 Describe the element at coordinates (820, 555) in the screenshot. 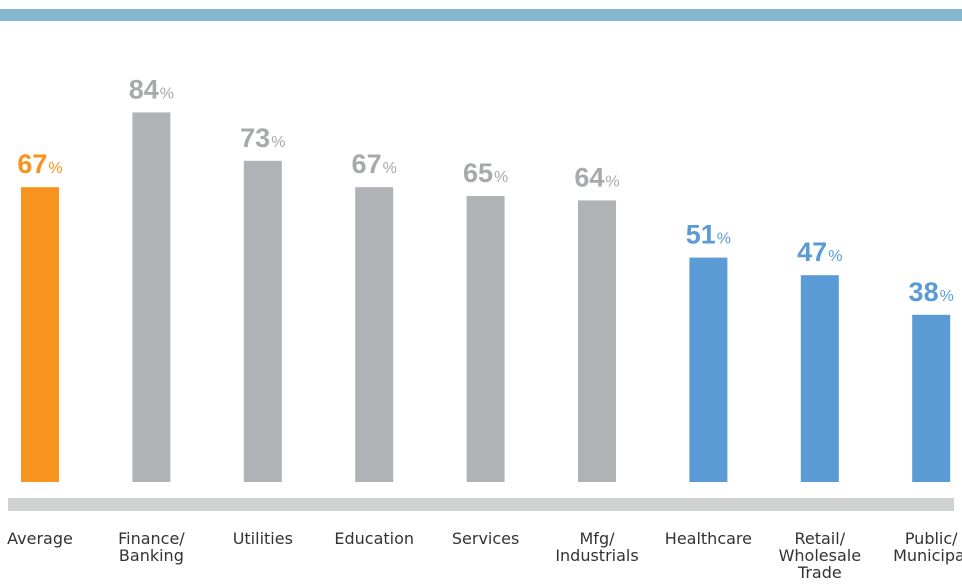

I see `category-label-retail-wholesale-trade: Retail/Wholesale Trade` at that location.